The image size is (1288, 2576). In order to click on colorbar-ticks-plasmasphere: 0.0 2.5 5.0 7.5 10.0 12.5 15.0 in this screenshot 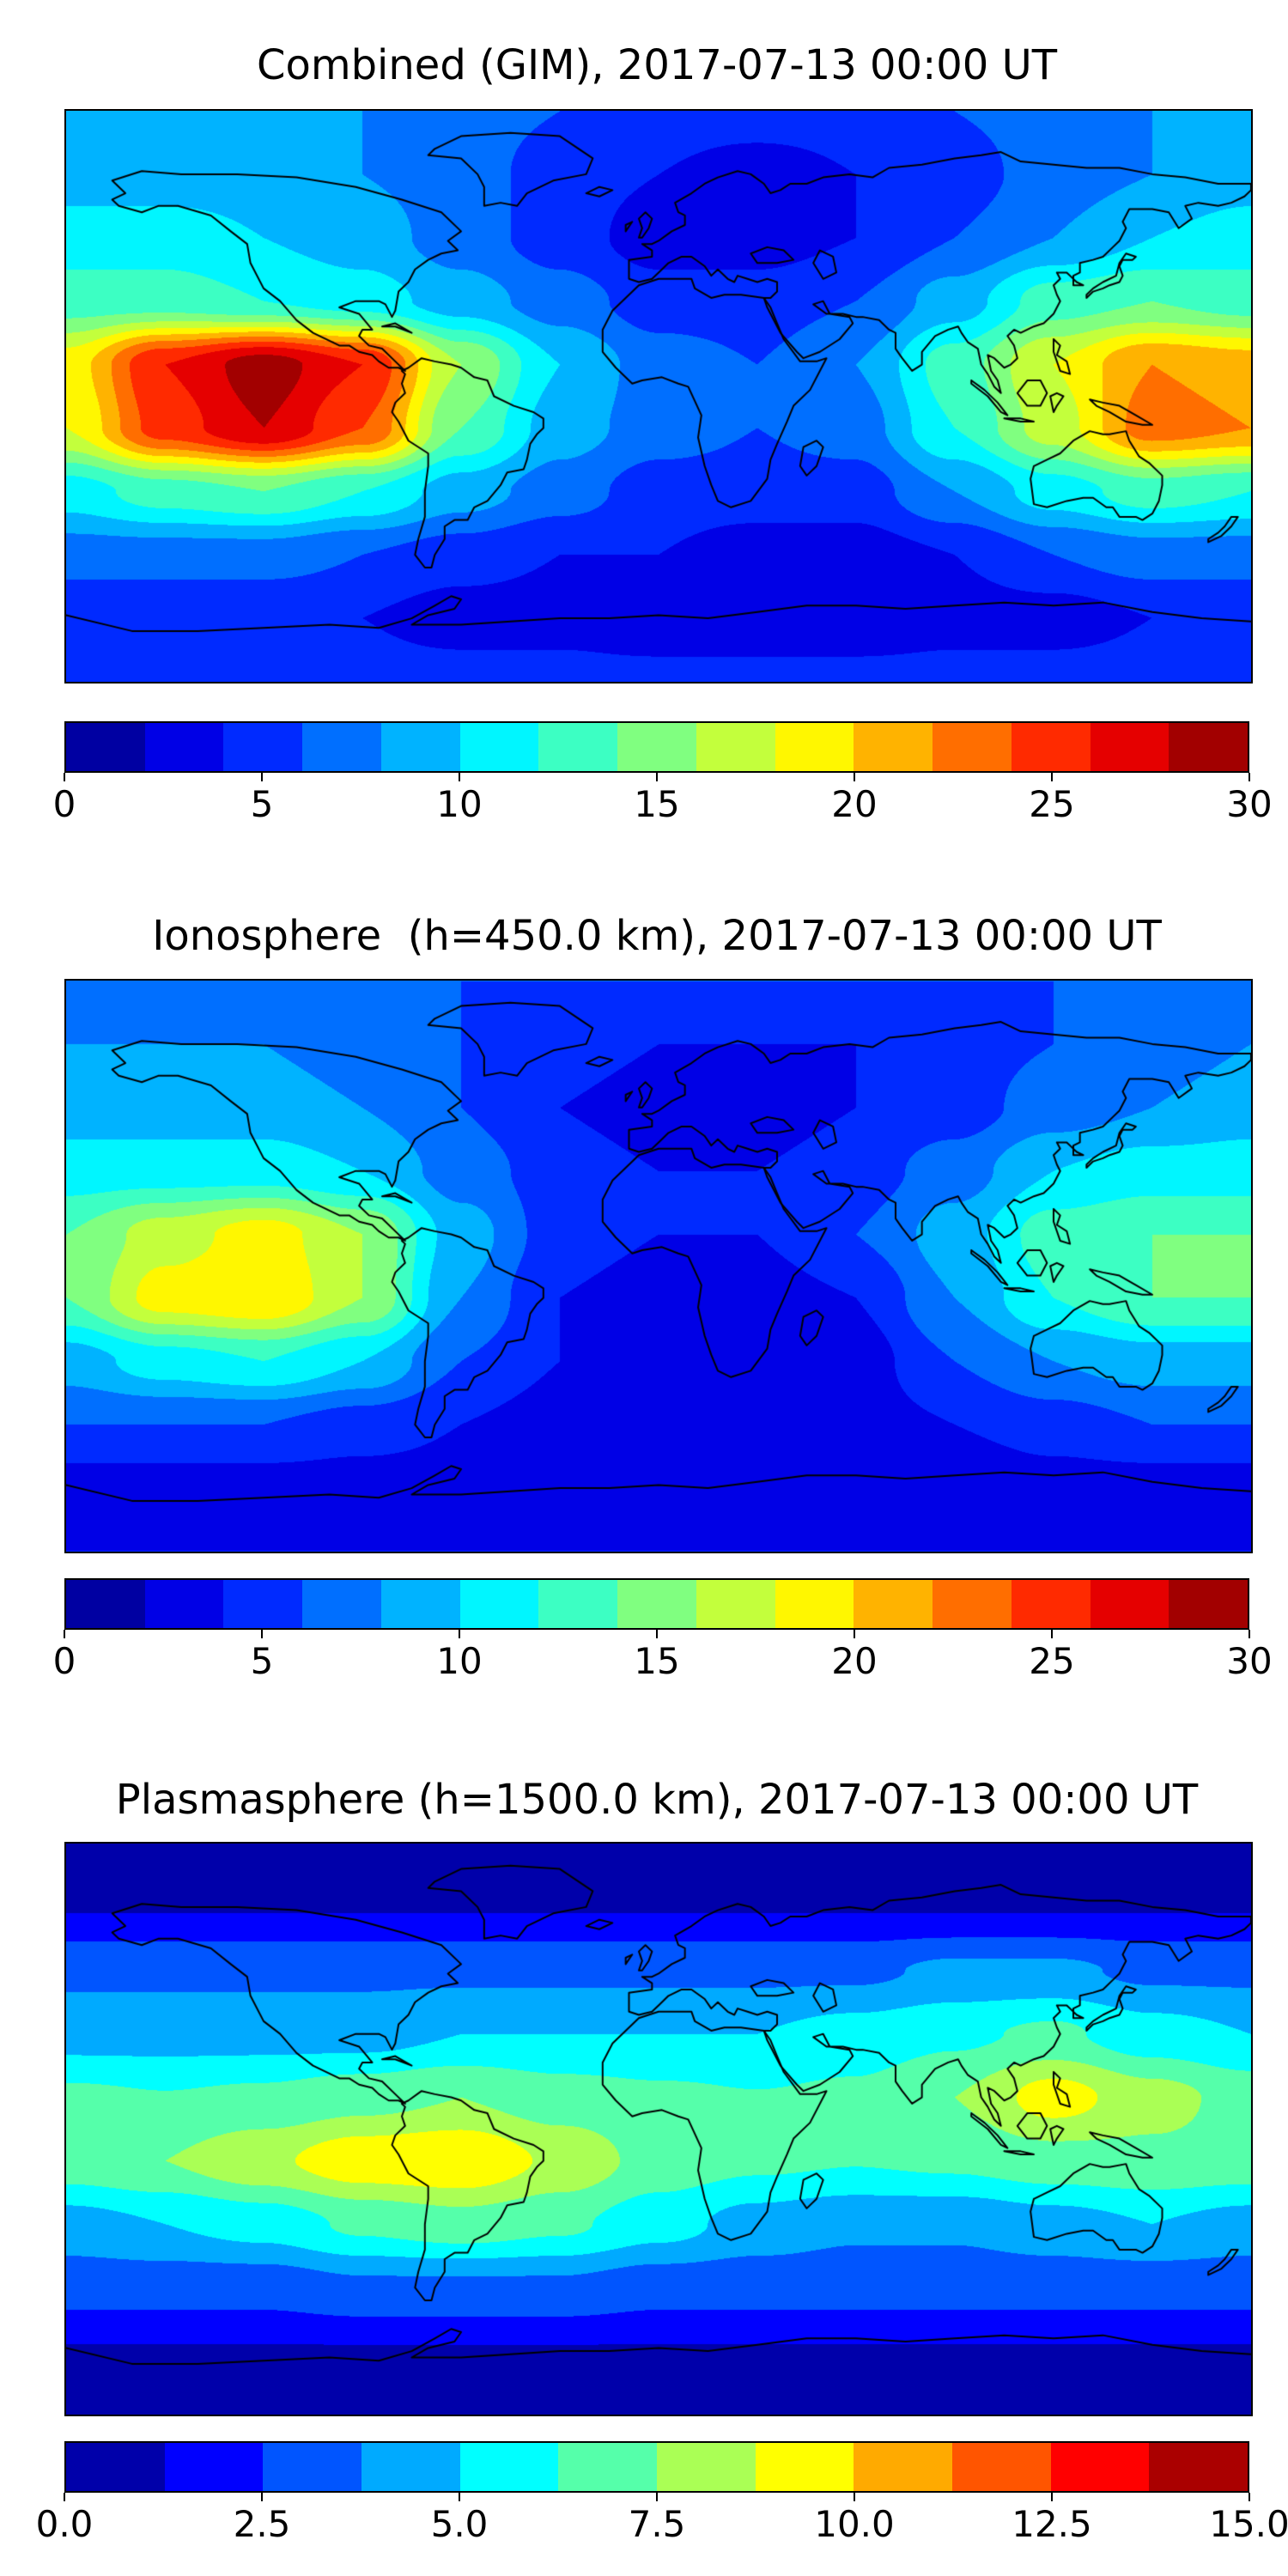, I will do `click(662, 2521)`.